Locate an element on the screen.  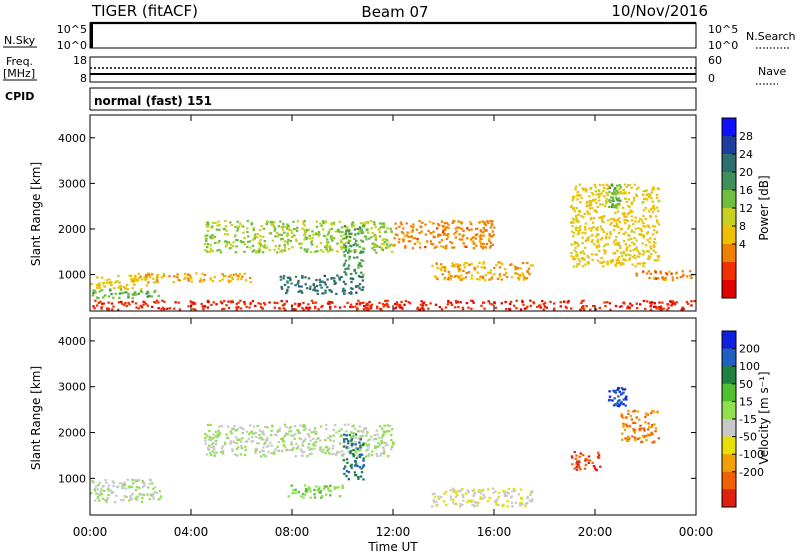
nsearch-label: N.Search is located at coordinates (771, 36).